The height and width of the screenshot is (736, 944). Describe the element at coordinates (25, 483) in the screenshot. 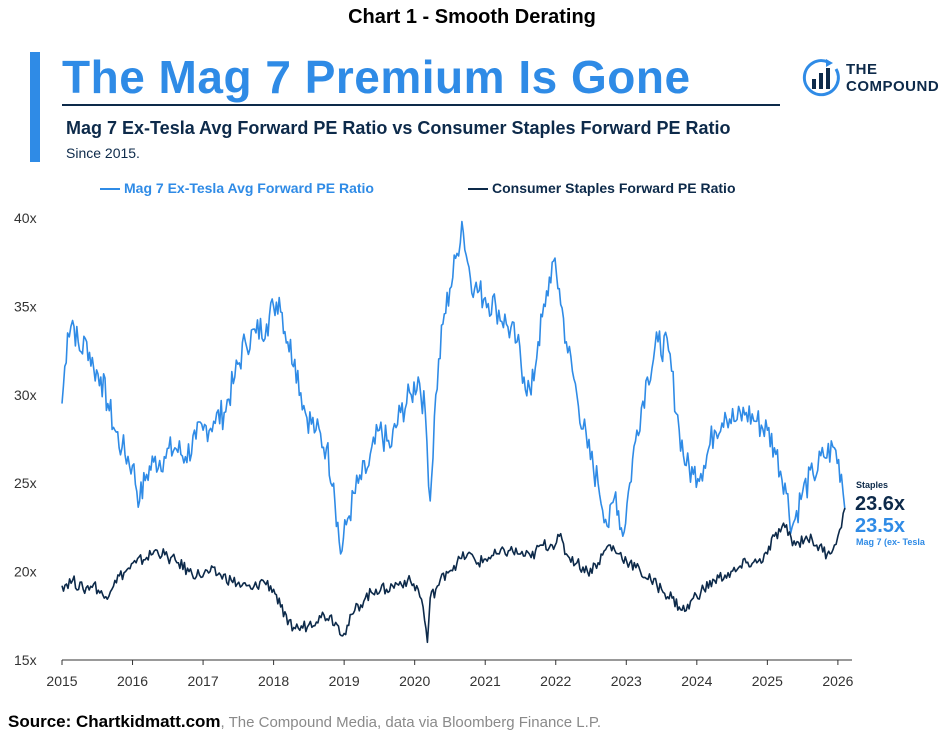

I see `y-tick-label: 25x` at that location.